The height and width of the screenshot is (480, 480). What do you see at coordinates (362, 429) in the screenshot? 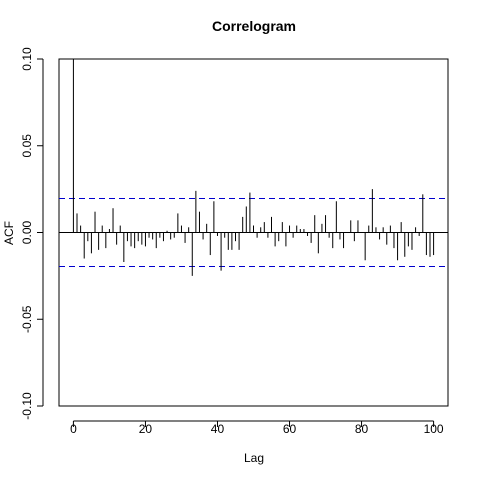
I see `x-tick-label: 80` at bounding box center [362, 429].